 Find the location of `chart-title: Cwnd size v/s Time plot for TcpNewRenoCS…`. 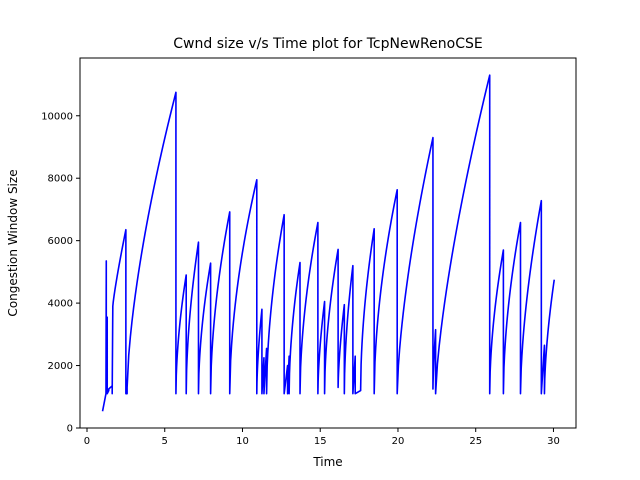

chart-title: Cwnd size v/s Time plot for TcpNewRenoCS… is located at coordinates (327, 44).